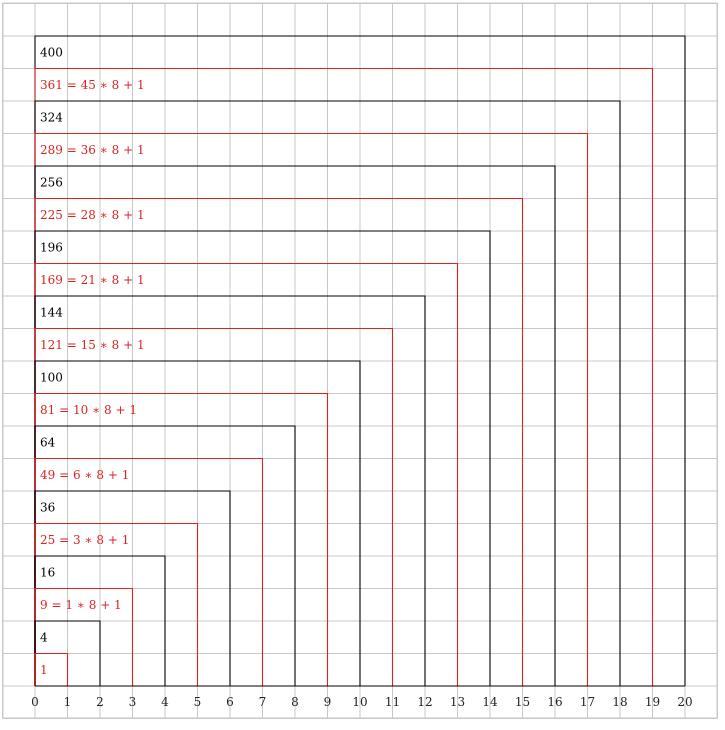 This screenshot has height=730, width=725. What do you see at coordinates (522, 702) in the screenshot?
I see `x-tick-label: 15` at bounding box center [522, 702].